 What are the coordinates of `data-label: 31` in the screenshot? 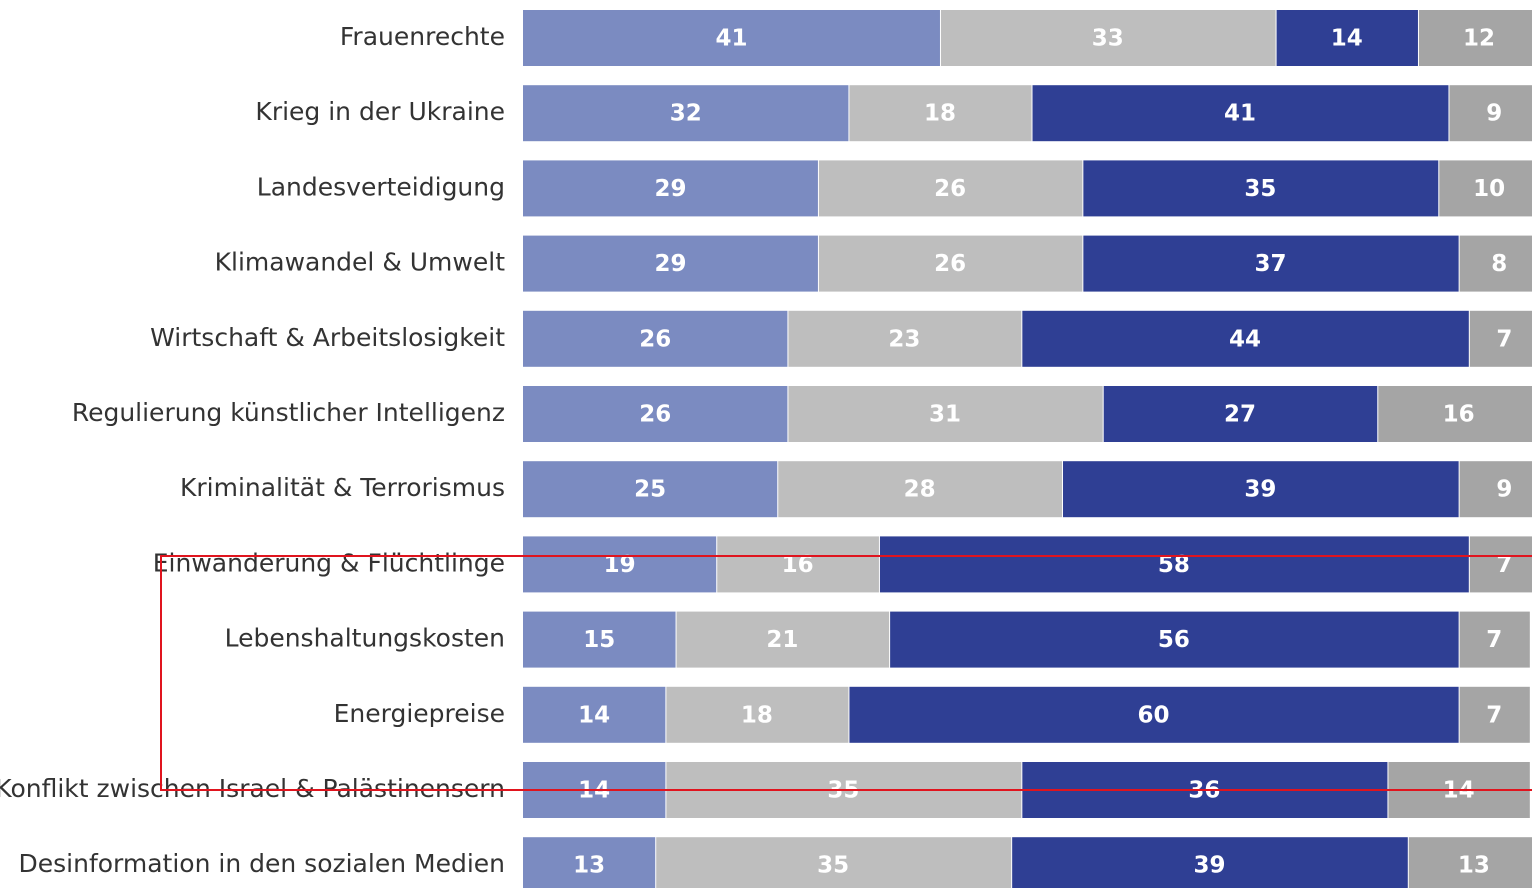 It's located at (945, 415).